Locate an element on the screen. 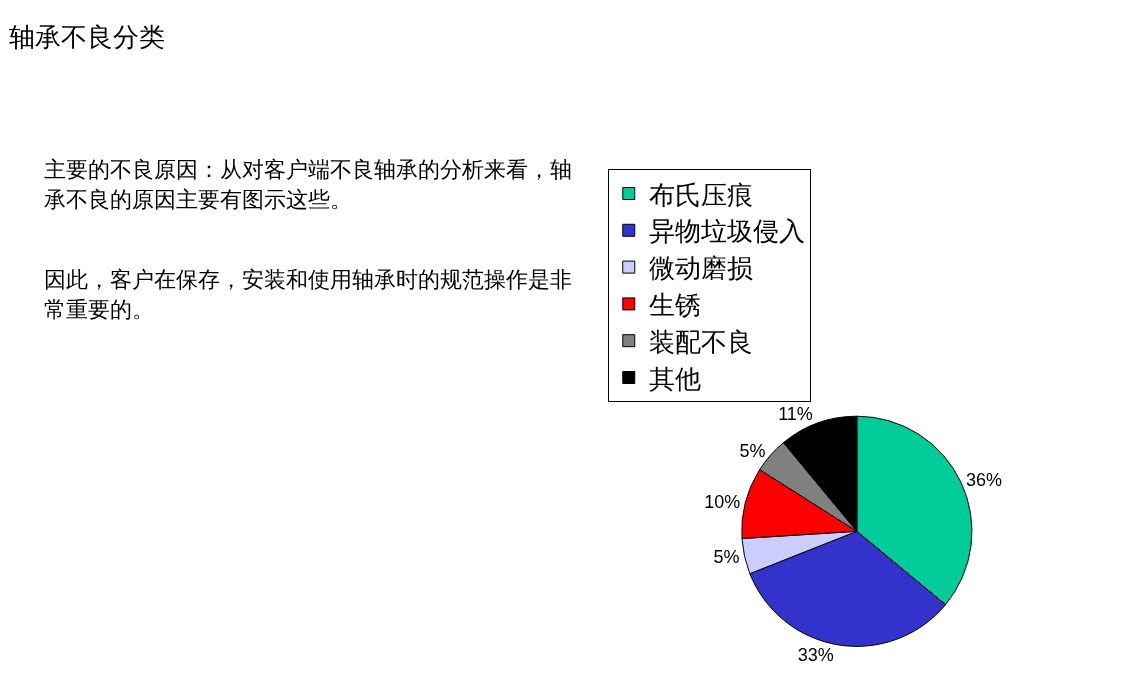  data-label: 10% is located at coordinates (722, 502).